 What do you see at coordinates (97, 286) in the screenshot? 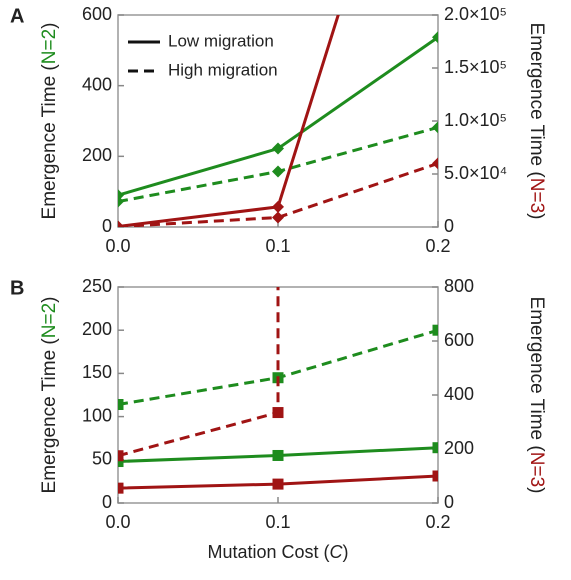
I see `y-tick-label: 250` at bounding box center [97, 286].